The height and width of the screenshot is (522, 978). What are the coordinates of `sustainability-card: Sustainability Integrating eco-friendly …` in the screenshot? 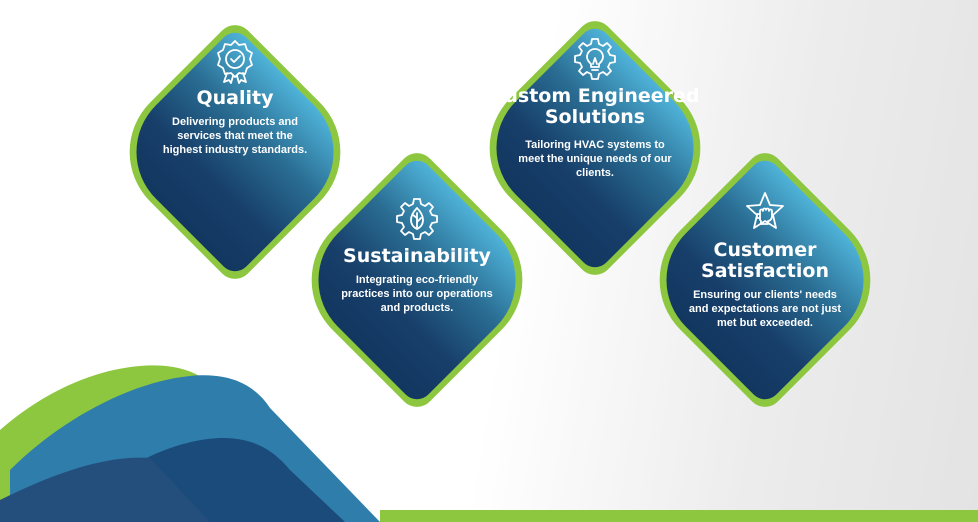 It's located at (417, 280).